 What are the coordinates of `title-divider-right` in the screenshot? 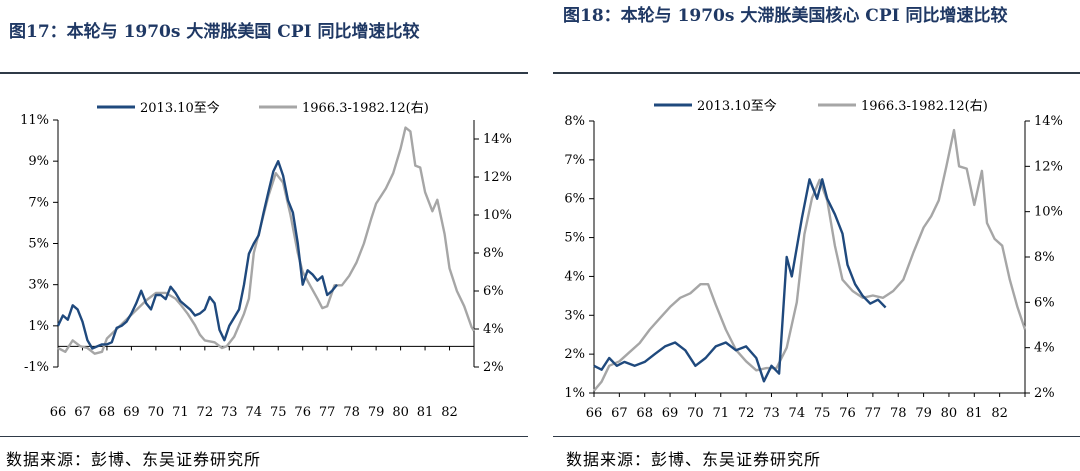 It's located at (816, 73).